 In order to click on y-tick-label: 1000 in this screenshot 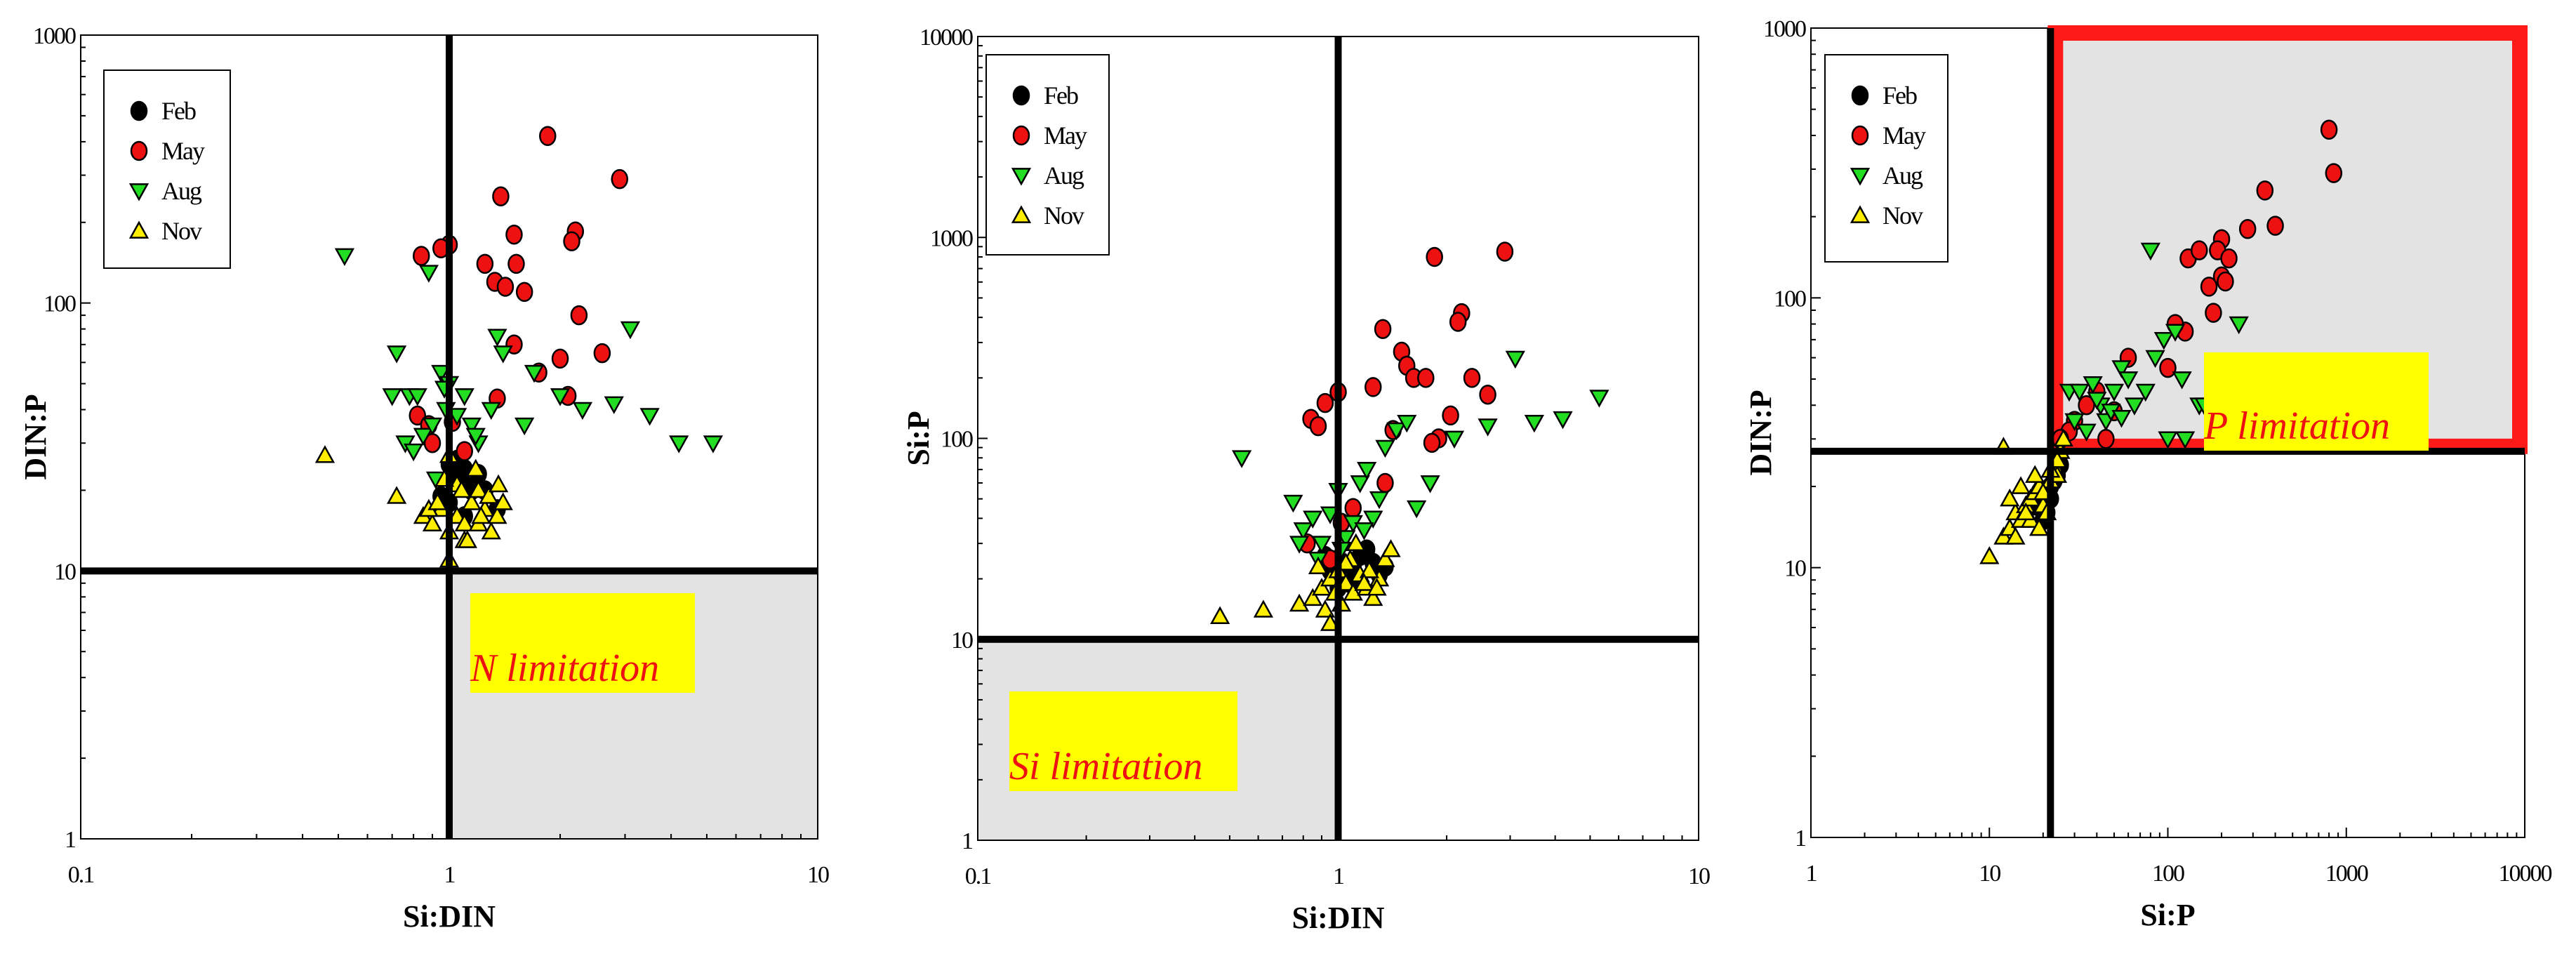, I will do `click(1785, 29)`.